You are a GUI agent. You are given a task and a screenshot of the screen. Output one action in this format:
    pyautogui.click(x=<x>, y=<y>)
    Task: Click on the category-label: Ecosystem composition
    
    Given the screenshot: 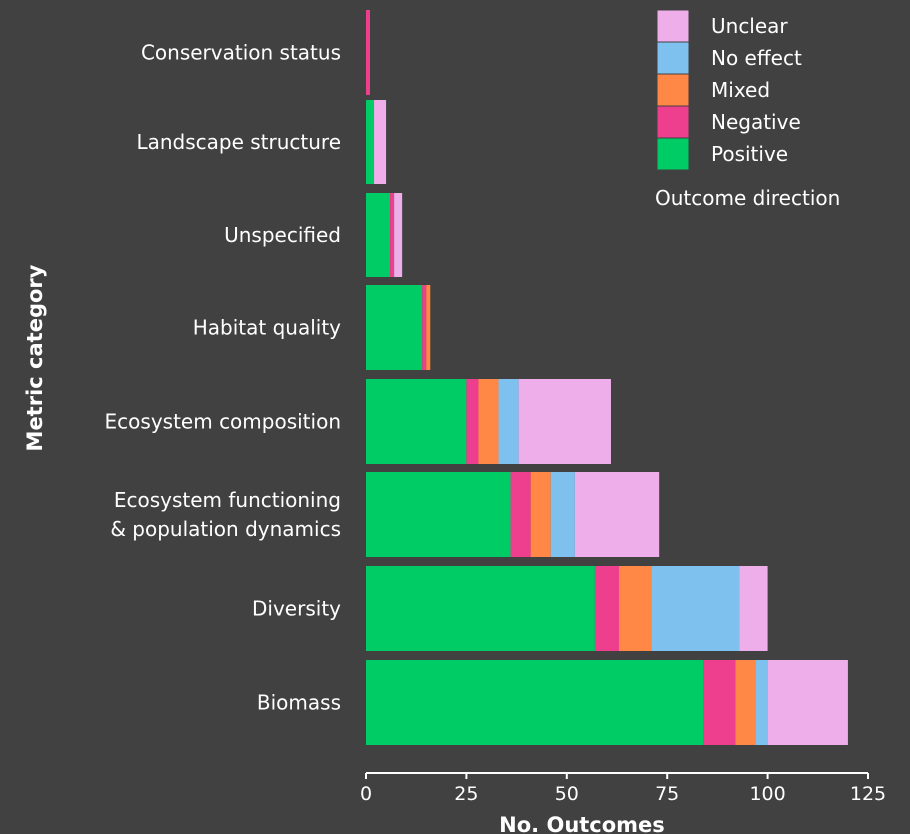 What is the action you would take?
    pyautogui.click(x=223, y=422)
    